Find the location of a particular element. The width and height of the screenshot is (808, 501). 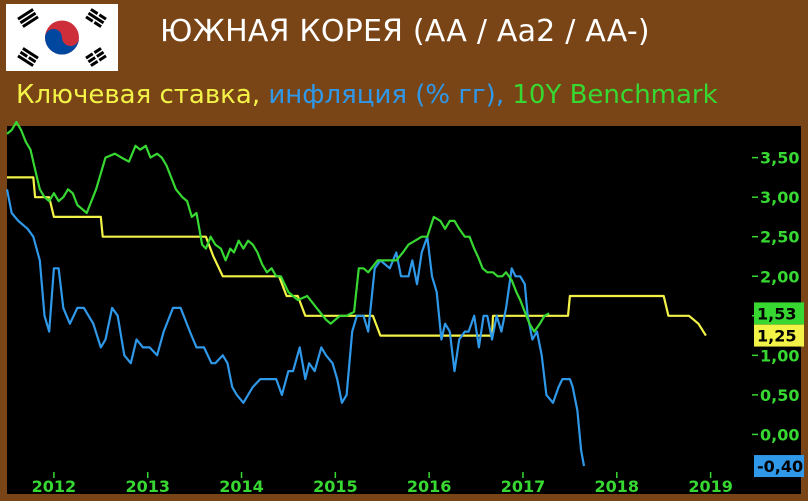

subtitle-inflation: инфляция (% гг), is located at coordinates (390, 95).